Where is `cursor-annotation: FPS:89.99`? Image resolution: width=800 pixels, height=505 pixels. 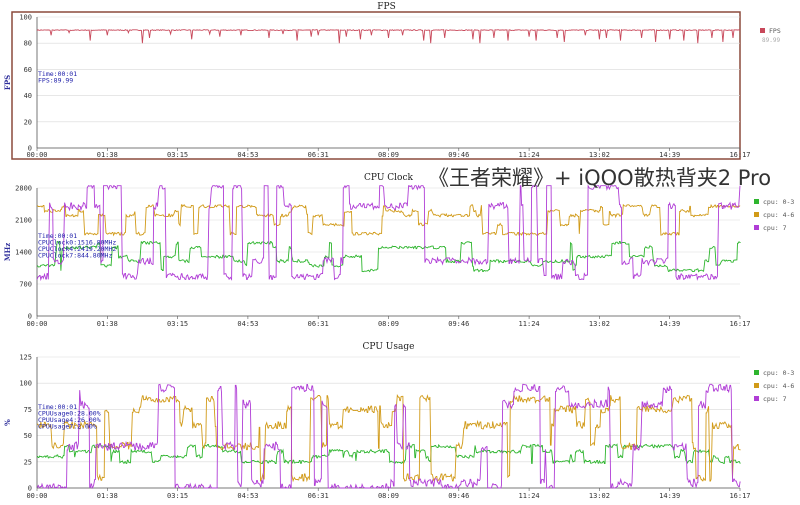 cursor-annotation: FPS:89.99 is located at coordinates (55, 81).